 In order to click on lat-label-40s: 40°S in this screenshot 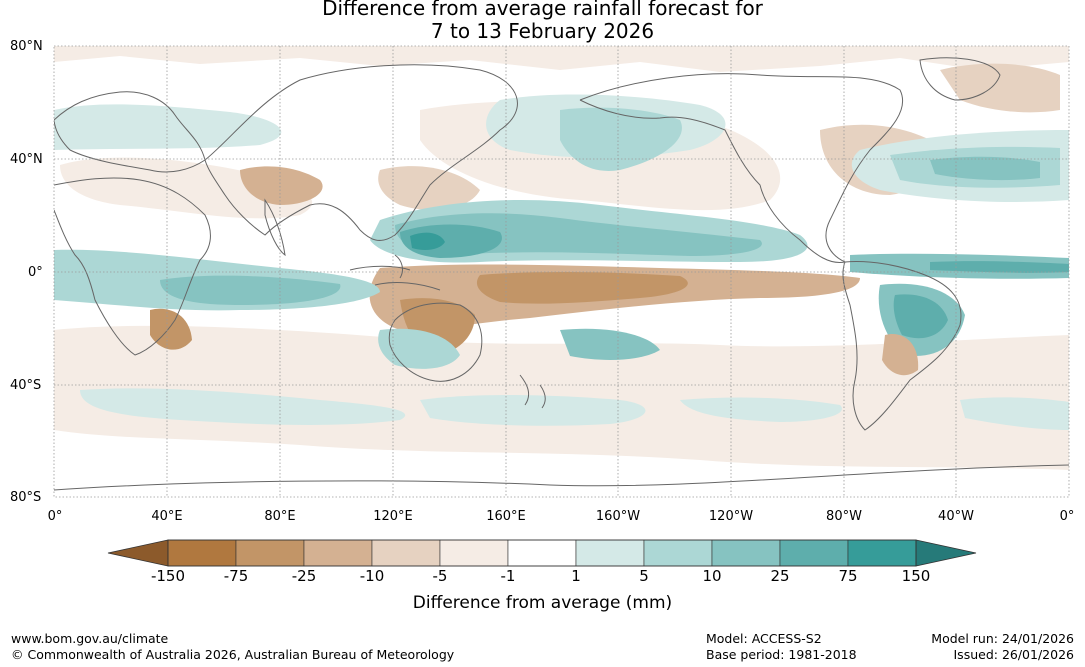, I will do `click(26, 385)`.